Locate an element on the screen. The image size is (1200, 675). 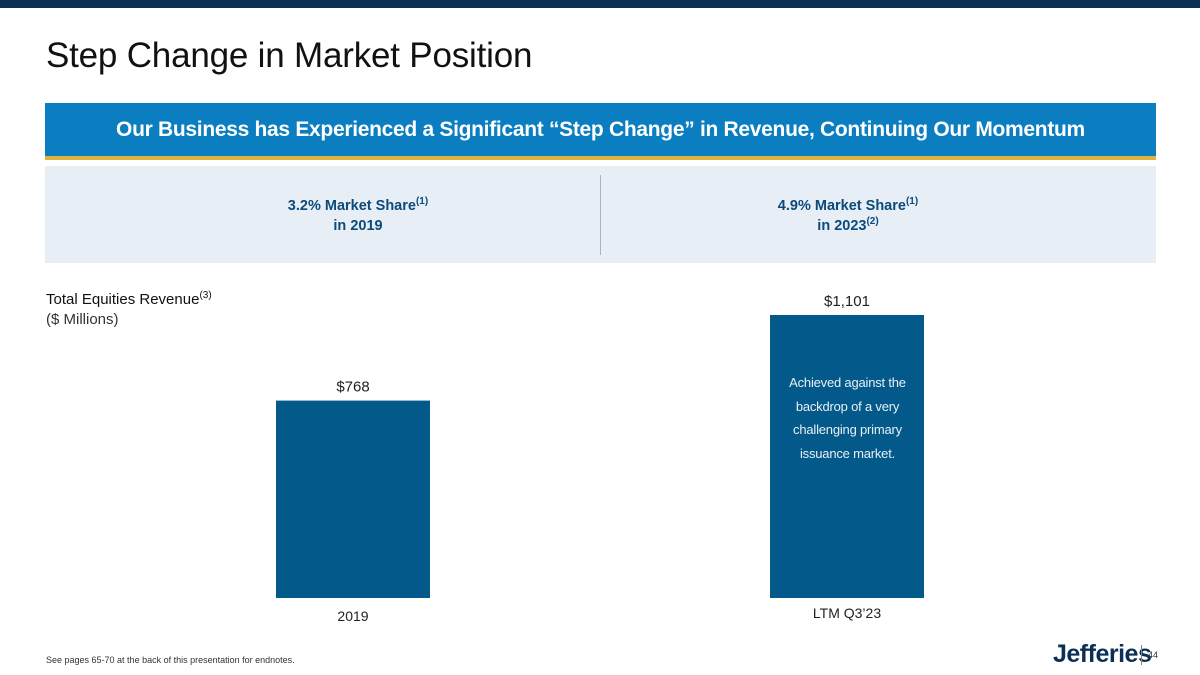
market-share-2023: 4.9% Market Share(1) in 2023(2) is located at coordinates (848, 216).